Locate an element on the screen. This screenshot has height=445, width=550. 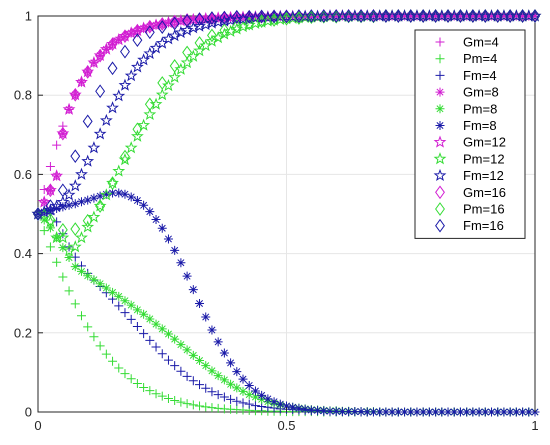
legend-label: Fm=16 is located at coordinates (483, 225).